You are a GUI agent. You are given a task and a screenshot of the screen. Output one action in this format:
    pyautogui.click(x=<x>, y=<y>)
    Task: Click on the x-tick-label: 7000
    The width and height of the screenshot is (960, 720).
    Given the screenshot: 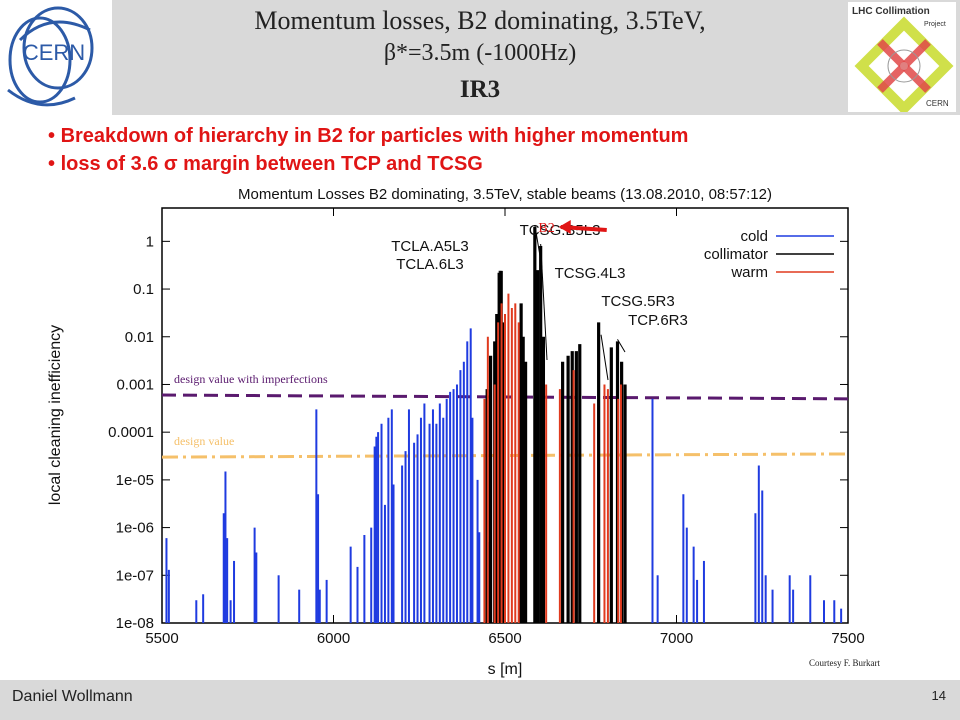 What is the action you would take?
    pyautogui.click(x=676, y=638)
    